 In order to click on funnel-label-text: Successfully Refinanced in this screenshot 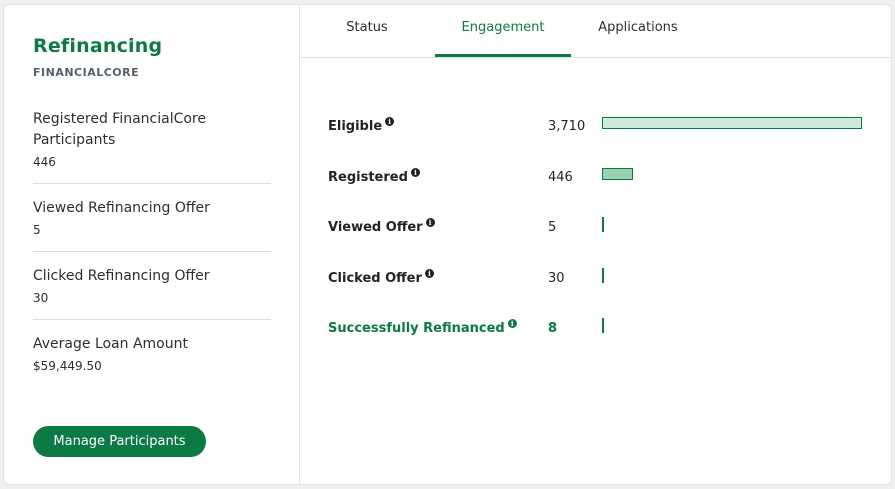, I will do `click(416, 328)`.